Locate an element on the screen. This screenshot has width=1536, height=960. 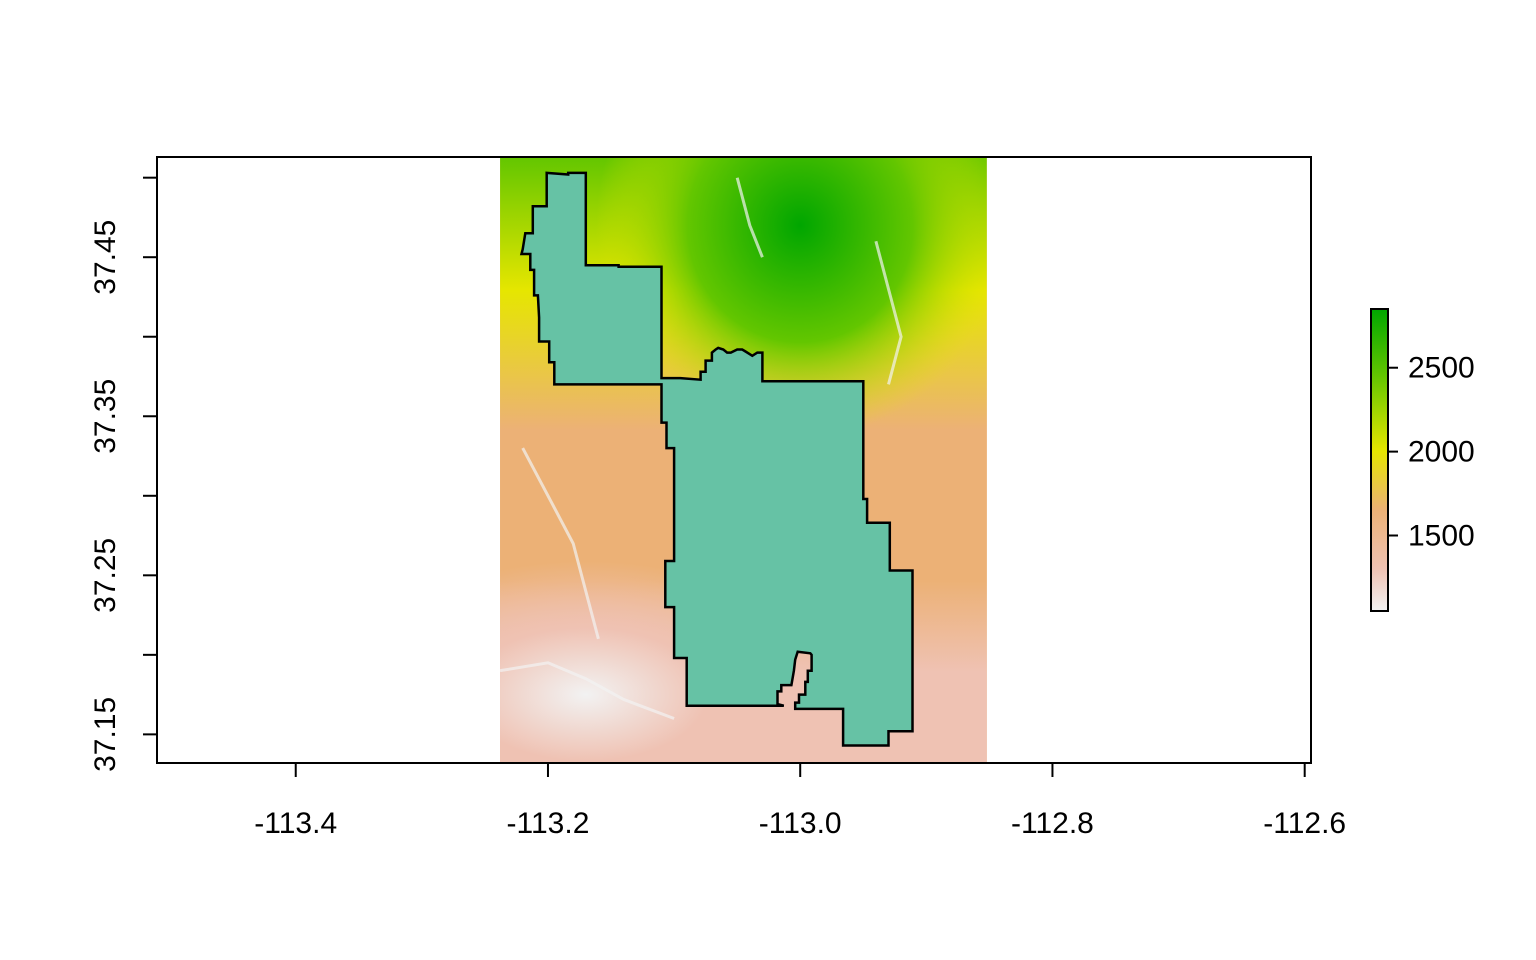
x-tick-label: -112.8 is located at coordinates (1052, 823).